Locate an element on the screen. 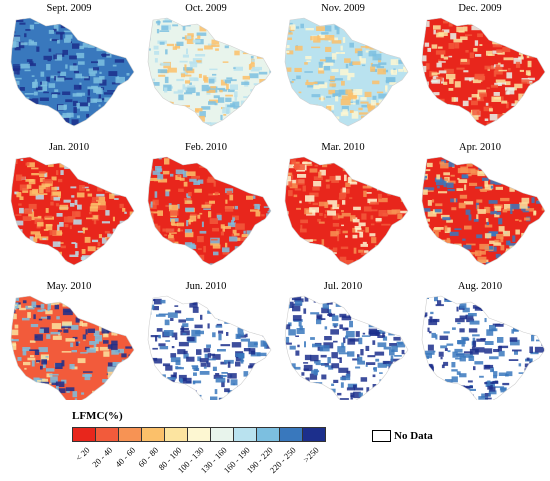  no-data-legend: No Data is located at coordinates (402, 436).